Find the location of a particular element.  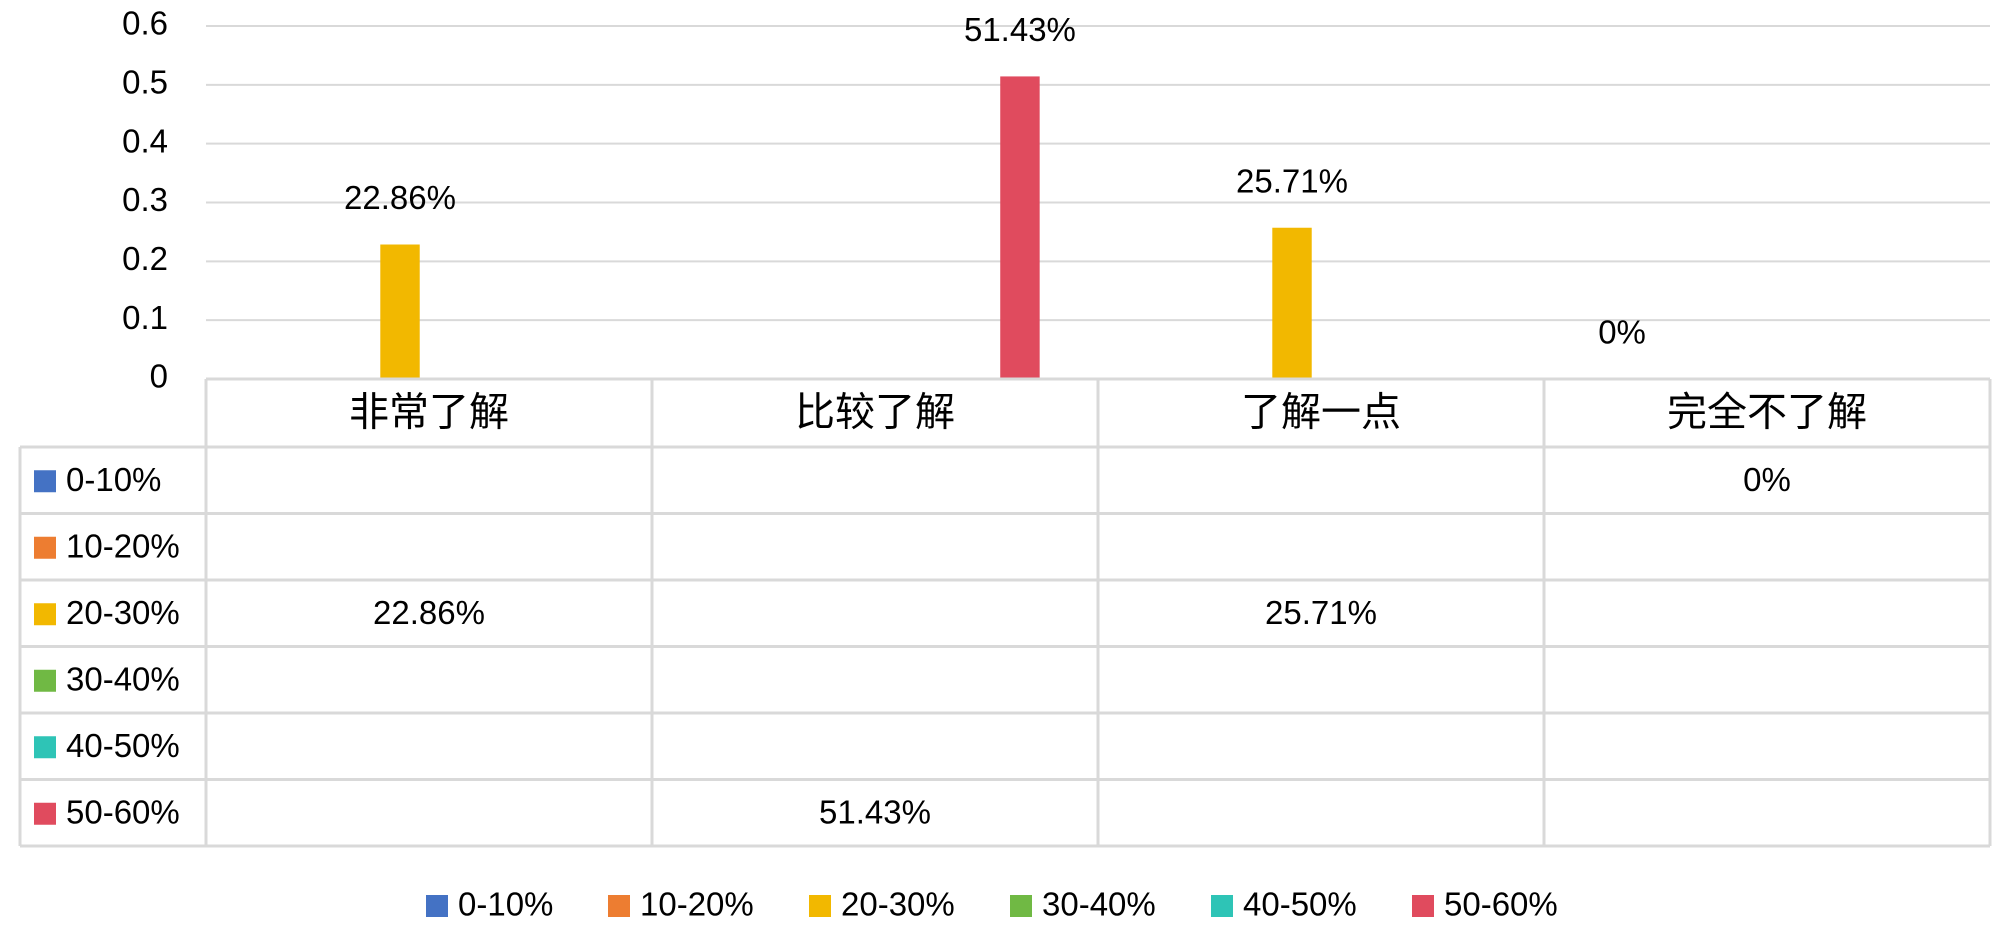

category-label: 非常了解 is located at coordinates (429, 413).